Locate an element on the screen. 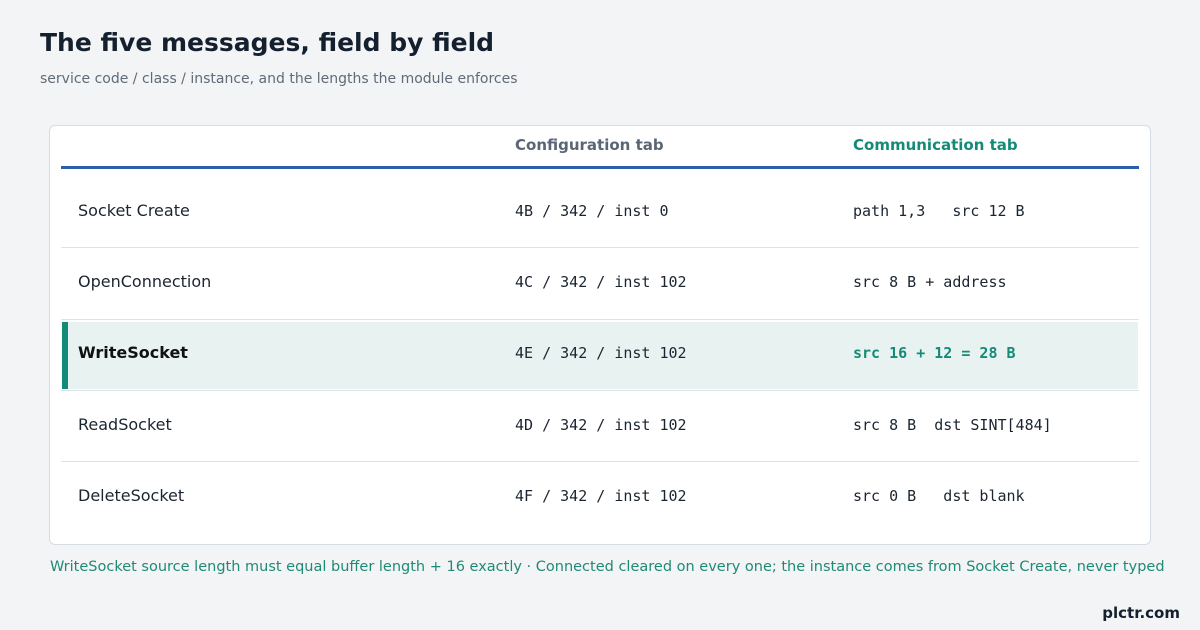  row-highlight is located at coordinates (600, 355).